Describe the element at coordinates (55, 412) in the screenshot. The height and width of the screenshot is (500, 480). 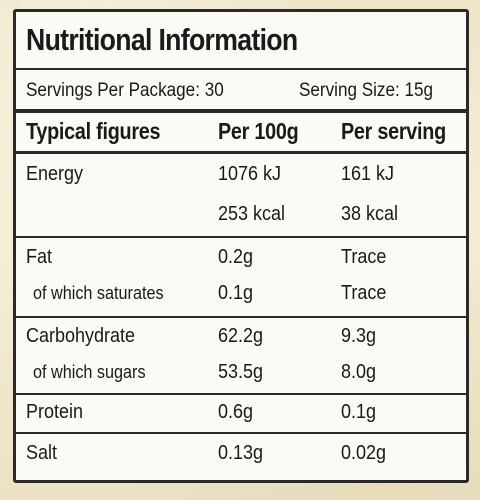
I see `row-label-protein: Protein` at that location.